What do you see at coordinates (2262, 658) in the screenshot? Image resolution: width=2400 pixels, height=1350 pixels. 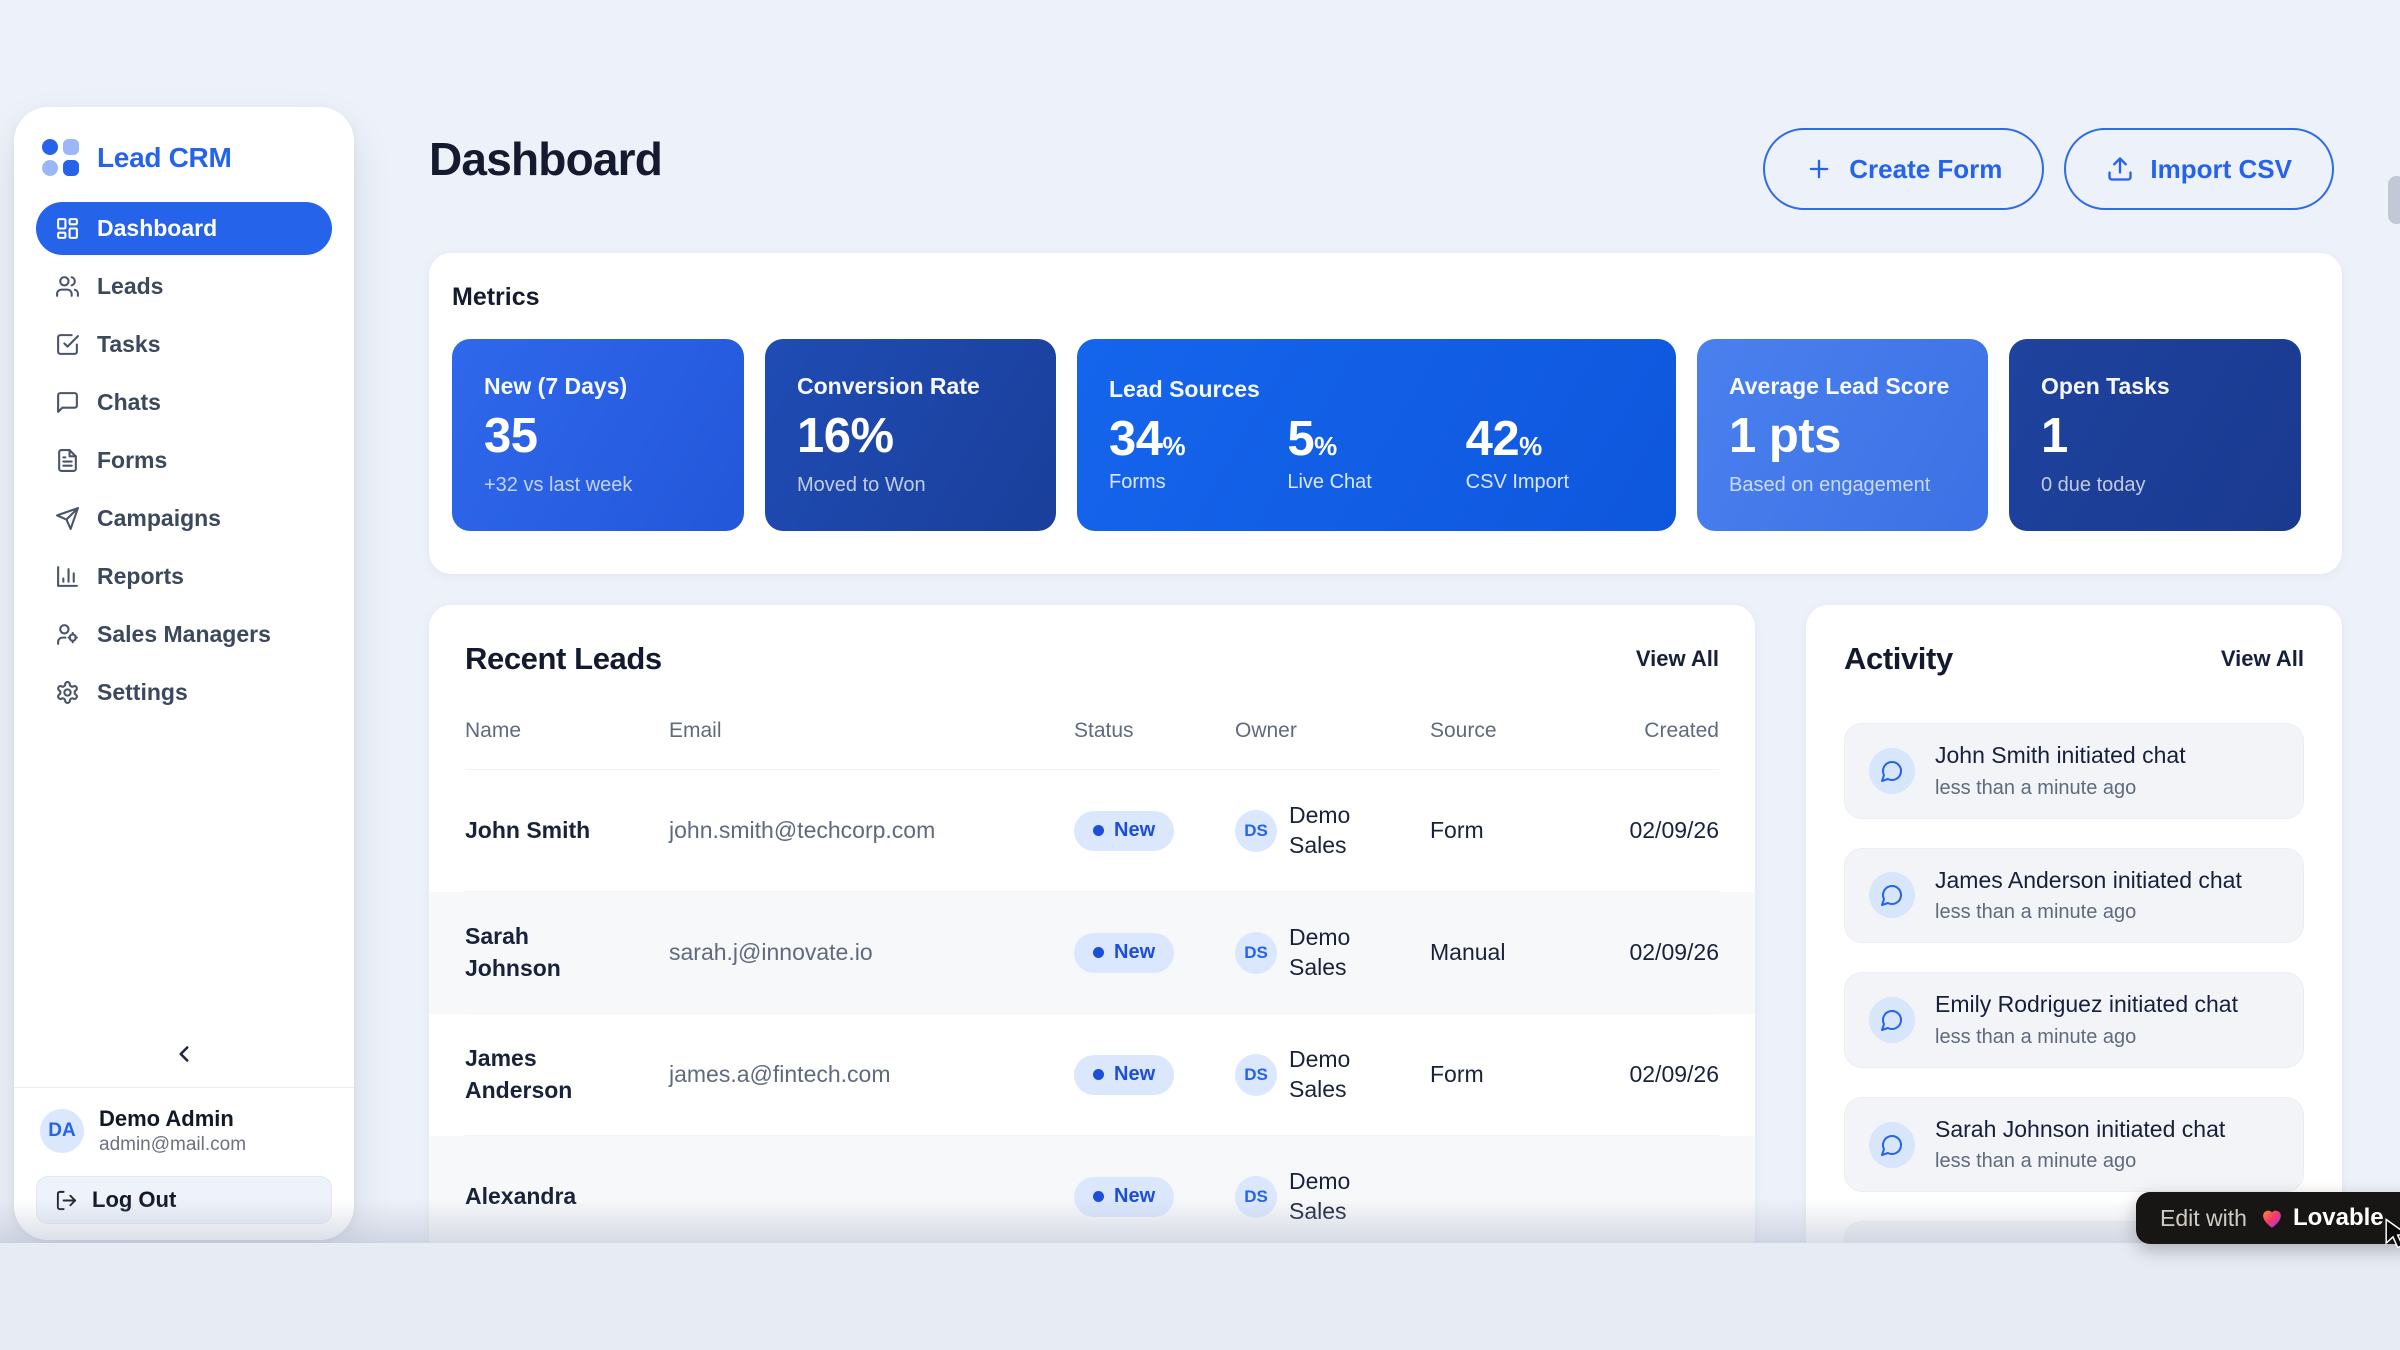 I see `activity-view-all-link: View All` at bounding box center [2262, 658].